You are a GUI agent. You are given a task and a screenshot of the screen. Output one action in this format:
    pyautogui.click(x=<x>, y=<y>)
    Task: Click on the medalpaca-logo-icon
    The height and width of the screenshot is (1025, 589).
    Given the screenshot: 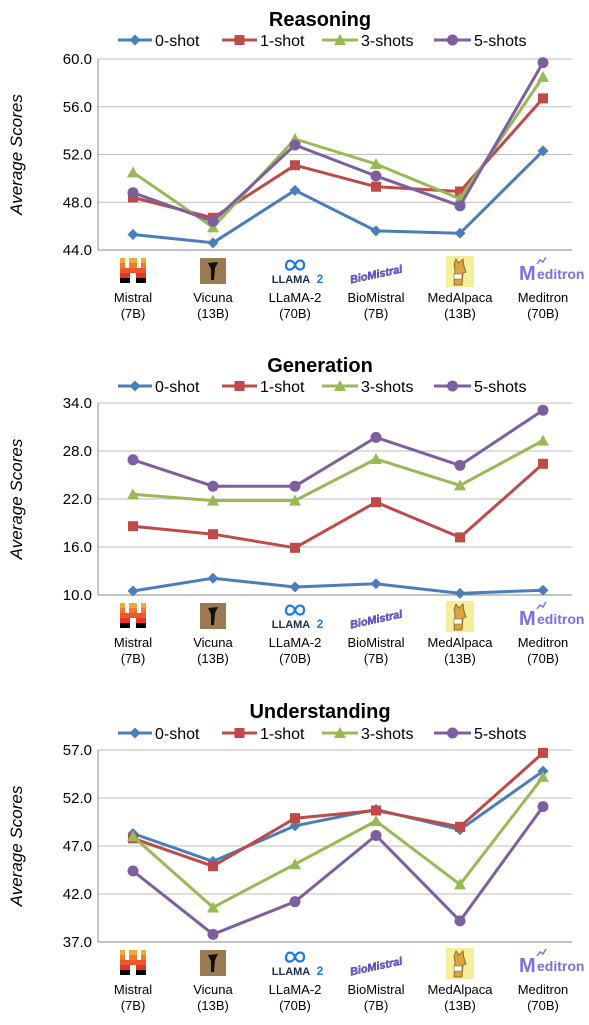 What is the action you would take?
    pyautogui.click(x=460, y=616)
    